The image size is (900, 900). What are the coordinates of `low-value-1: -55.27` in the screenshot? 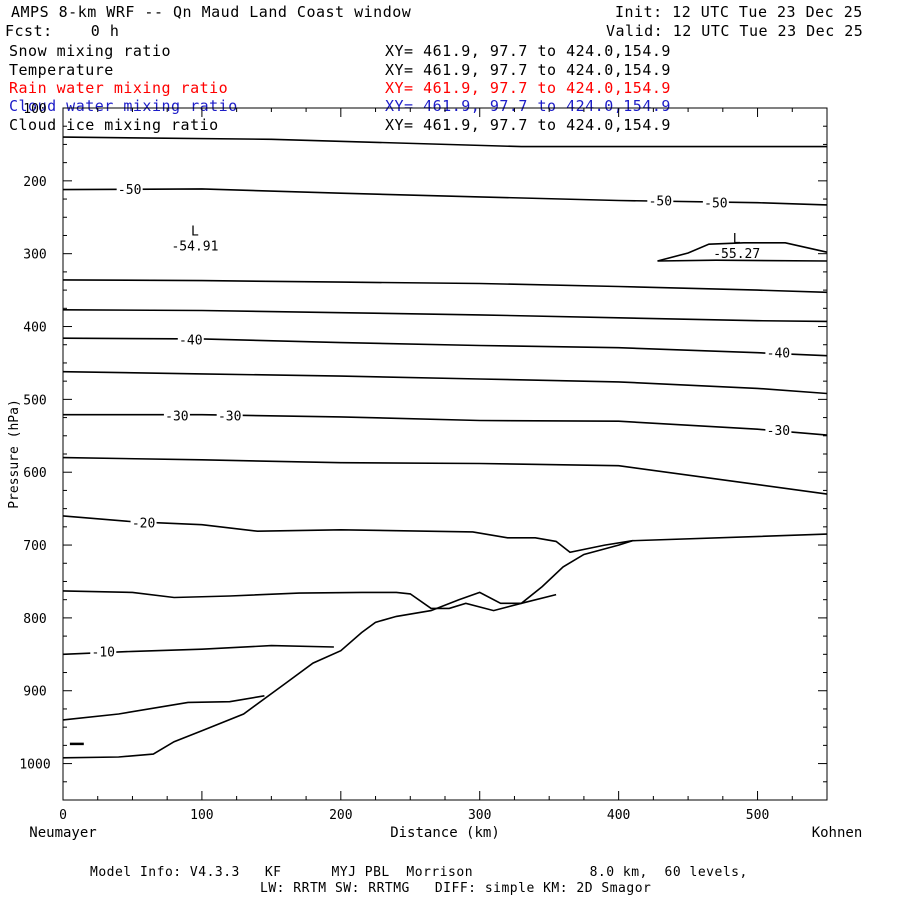 It's located at (736, 254).